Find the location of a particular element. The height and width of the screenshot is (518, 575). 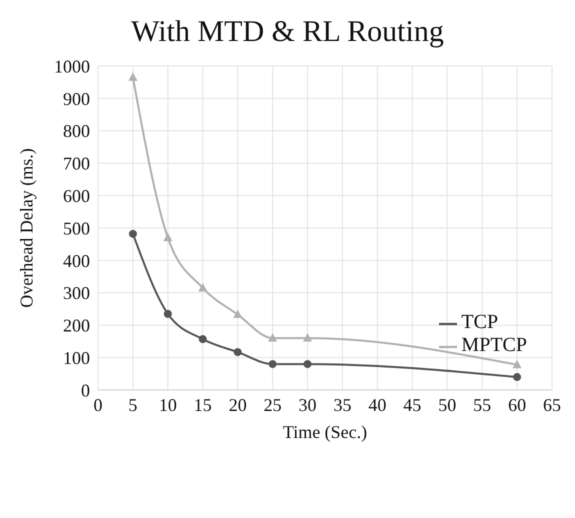

x-tick-label: 35 is located at coordinates (342, 404).